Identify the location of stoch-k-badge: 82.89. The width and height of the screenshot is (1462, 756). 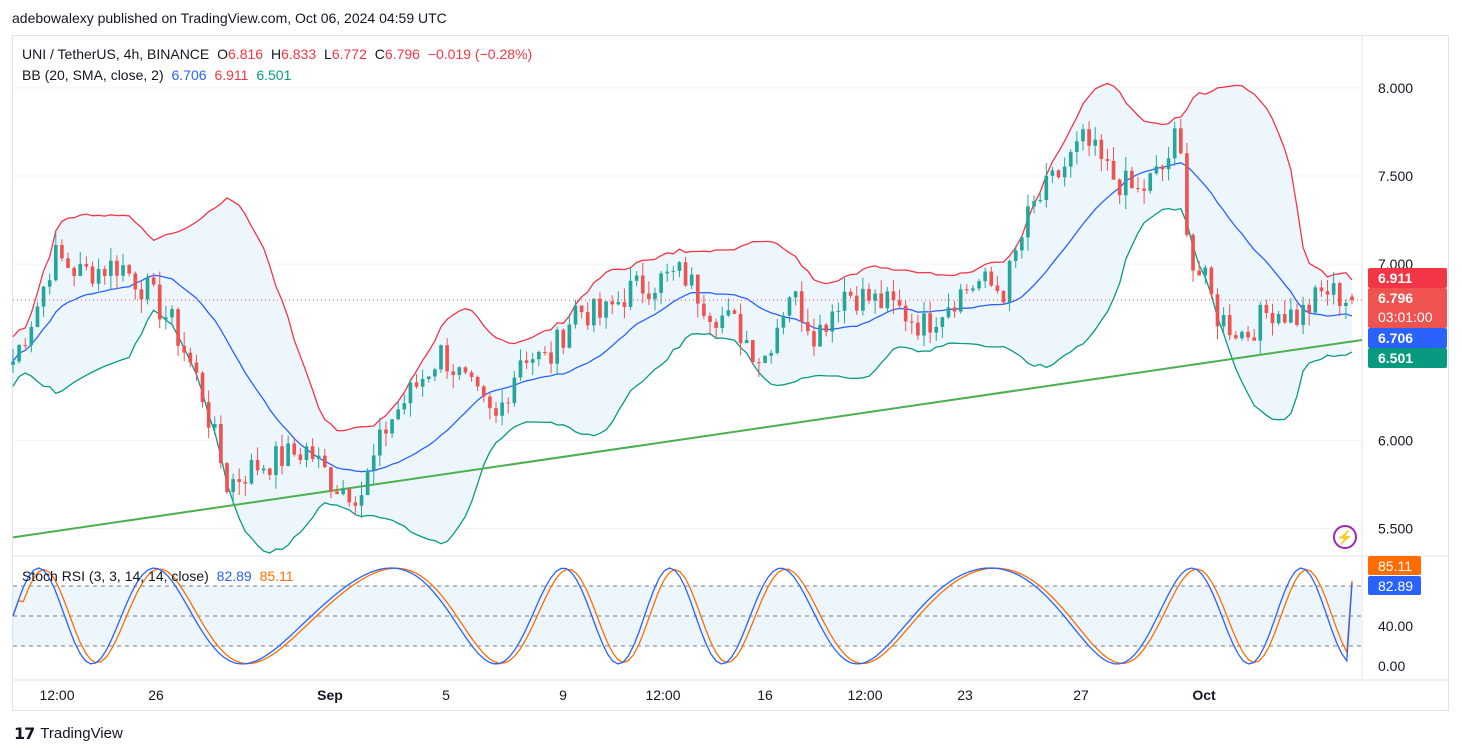
(1394, 585).